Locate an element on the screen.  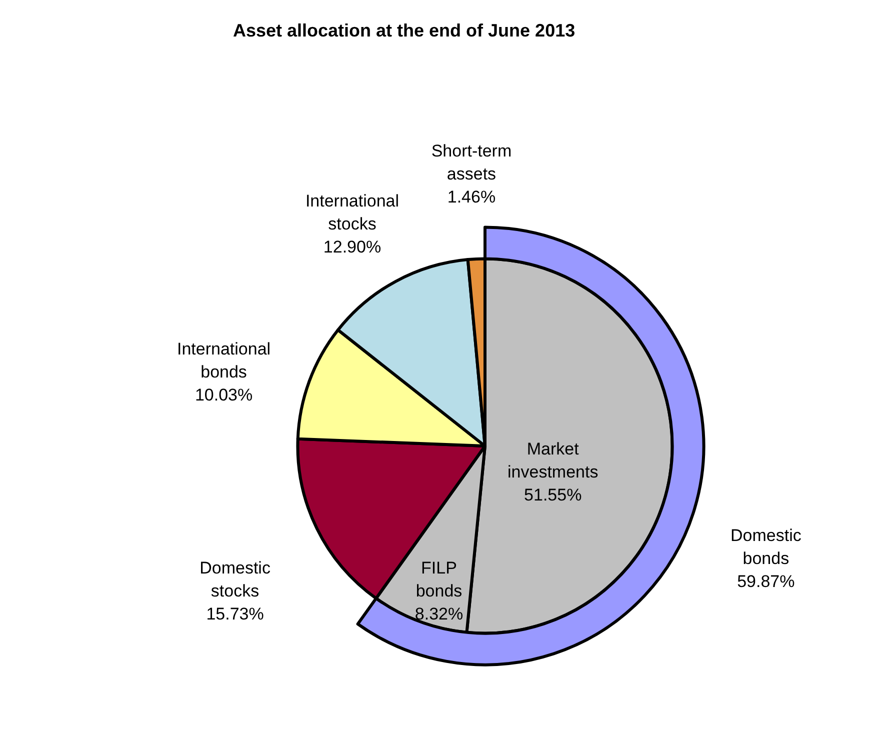
chart-title: Asset allocation at the end of June 2013 is located at coordinates (404, 30).